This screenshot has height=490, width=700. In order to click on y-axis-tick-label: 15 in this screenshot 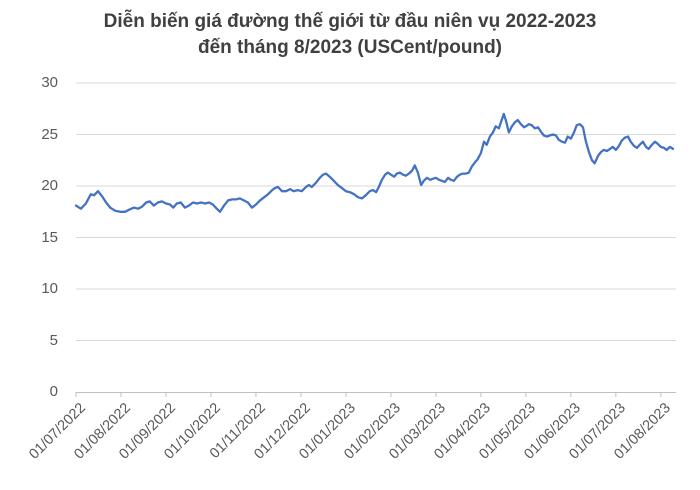, I will do `click(49, 237)`.